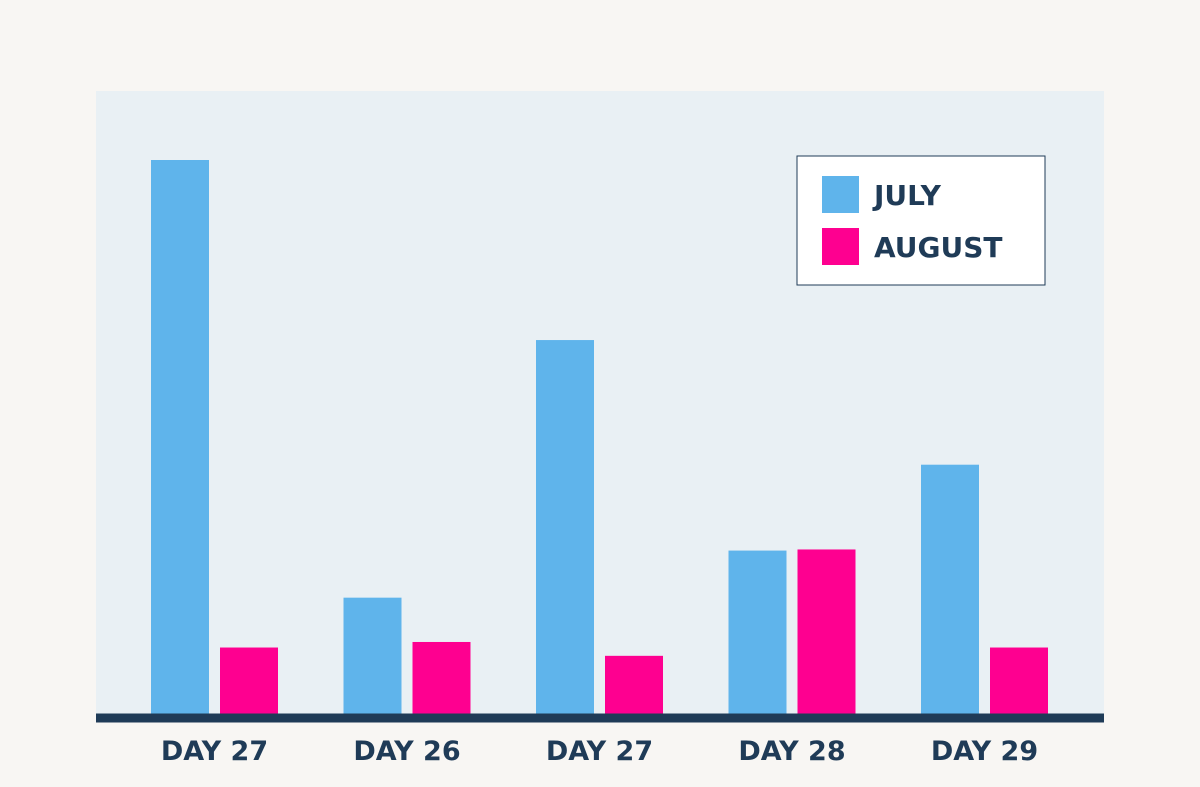 The width and height of the screenshot is (1200, 787). What do you see at coordinates (840, 194) in the screenshot?
I see `legend-swatch-july` at bounding box center [840, 194].